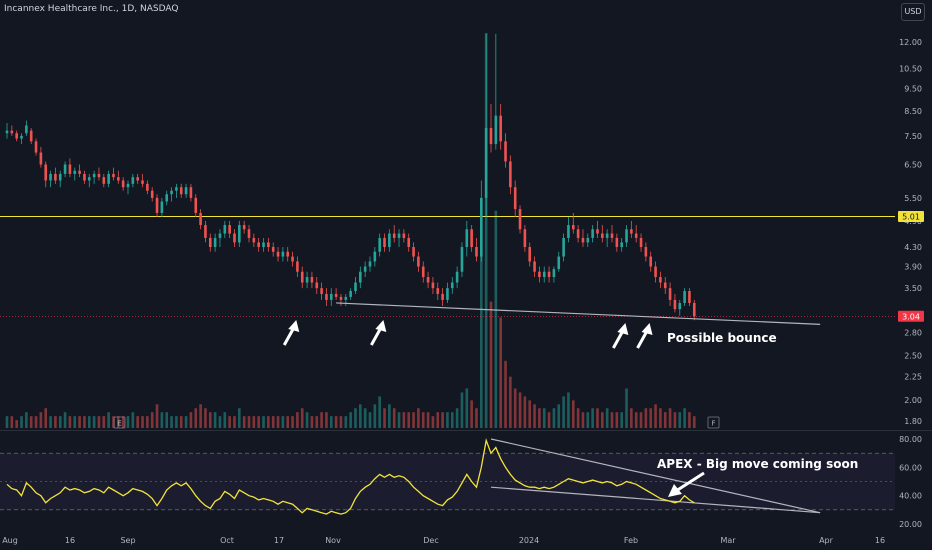 This screenshot has height=550, width=932. Describe the element at coordinates (728, 540) in the screenshot. I see `time-tick-label: Mar` at that location.